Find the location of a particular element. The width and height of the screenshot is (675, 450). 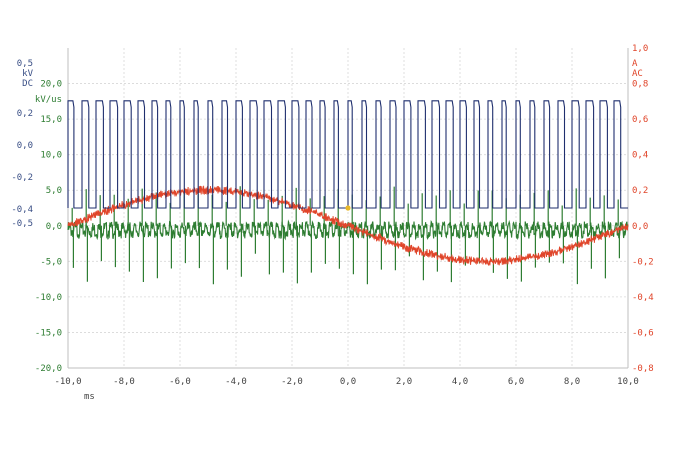

dvdt-tick-label: -5,0 is located at coordinates (51, 262).